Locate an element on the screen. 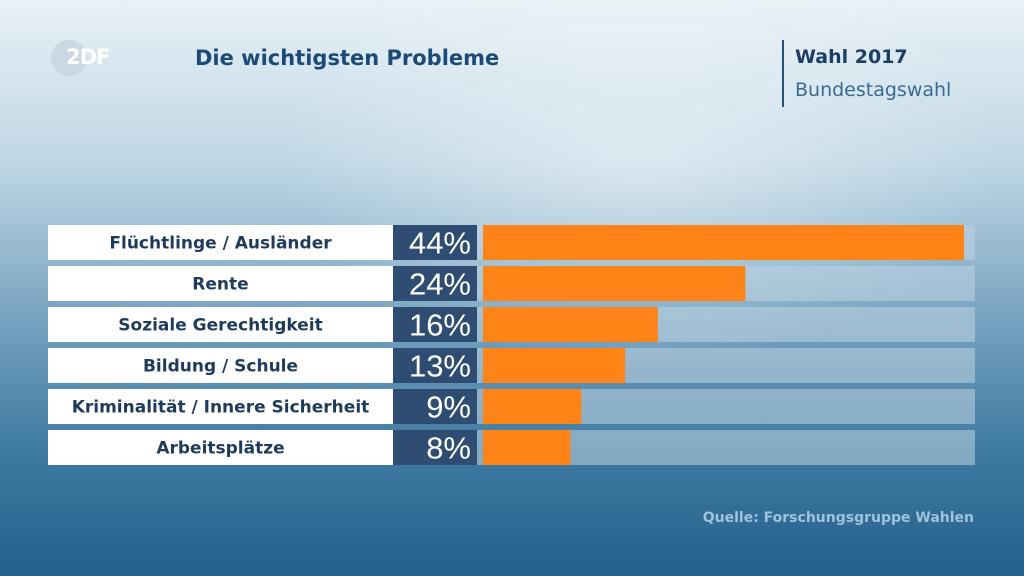 This screenshot has height=576, width=1024. category-label: Arbeitsplätze is located at coordinates (220, 449).